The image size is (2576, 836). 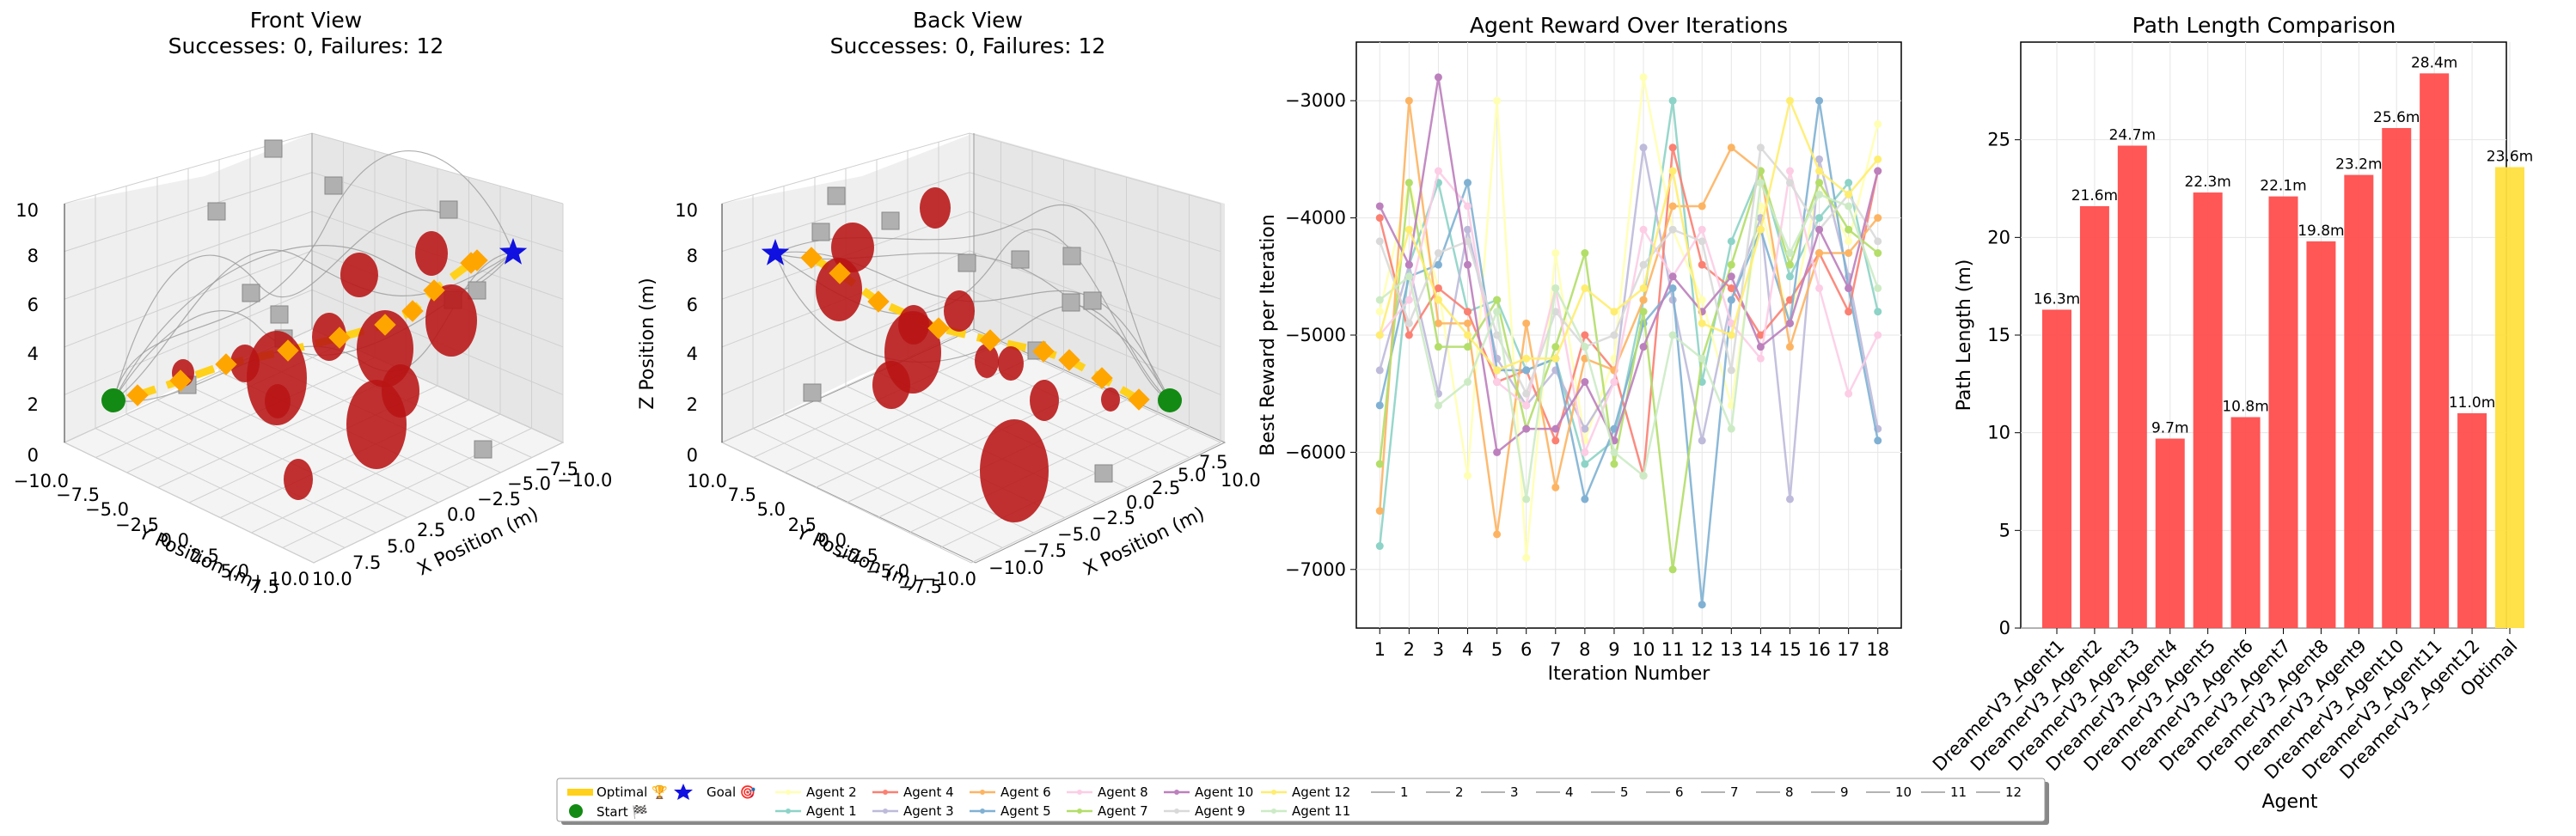 I want to click on agent-trajectory, so click(x=313, y=323).